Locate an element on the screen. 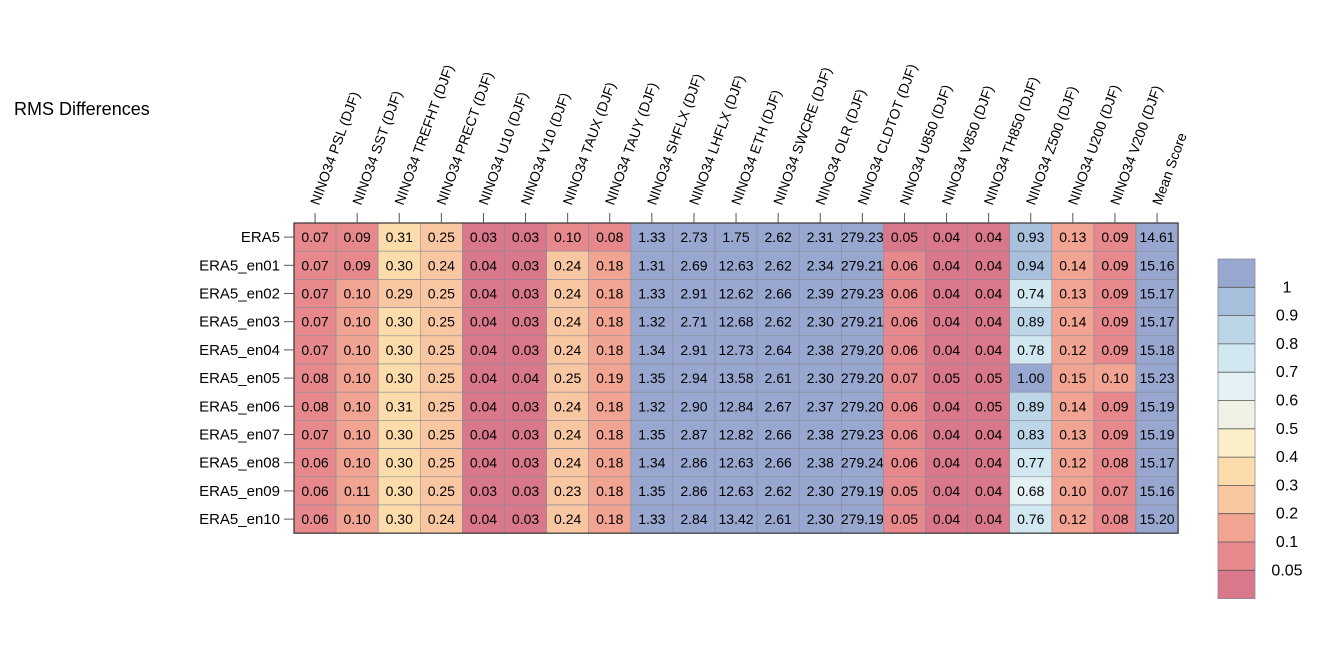 The image size is (1321, 666). cell-value: 1.35 is located at coordinates (651, 491).